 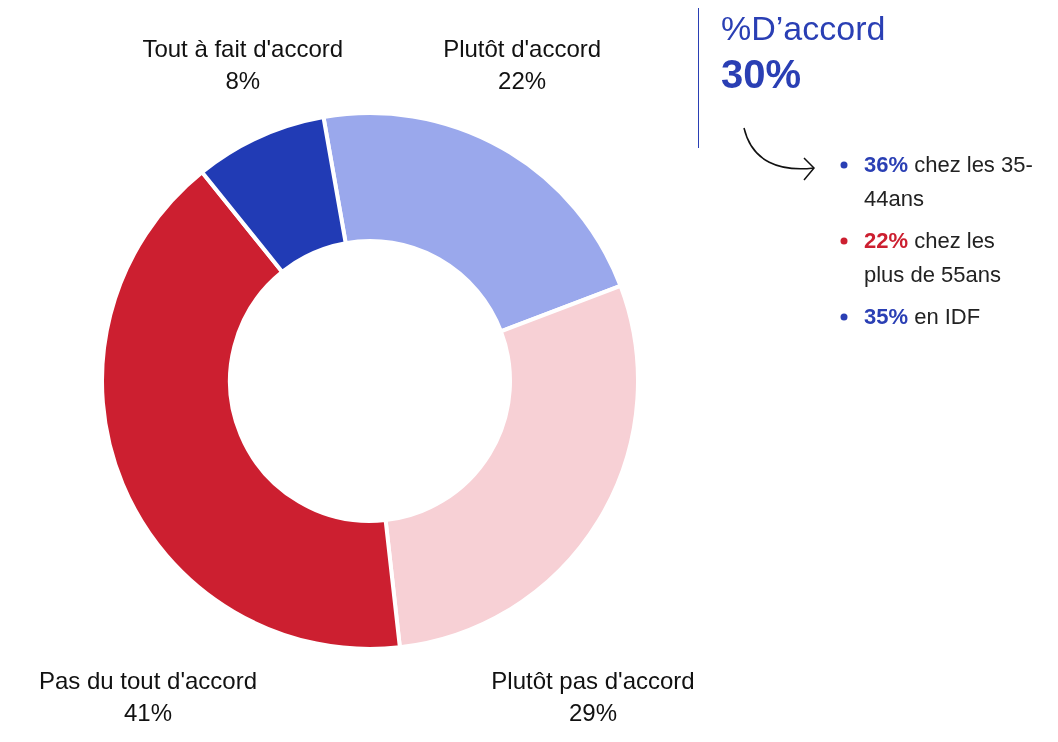 I want to click on slice-label: Plutôt d'accord, so click(x=522, y=48).